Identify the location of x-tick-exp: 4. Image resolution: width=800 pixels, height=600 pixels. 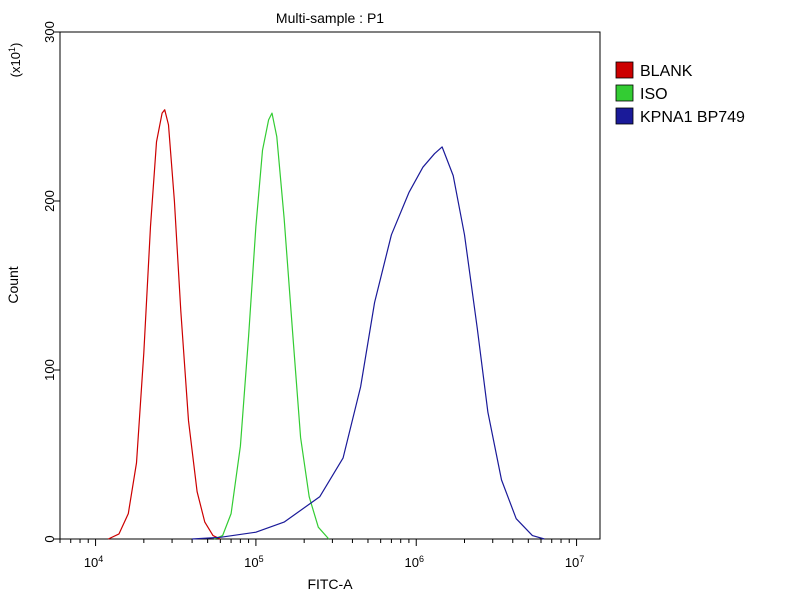
(100, 559).